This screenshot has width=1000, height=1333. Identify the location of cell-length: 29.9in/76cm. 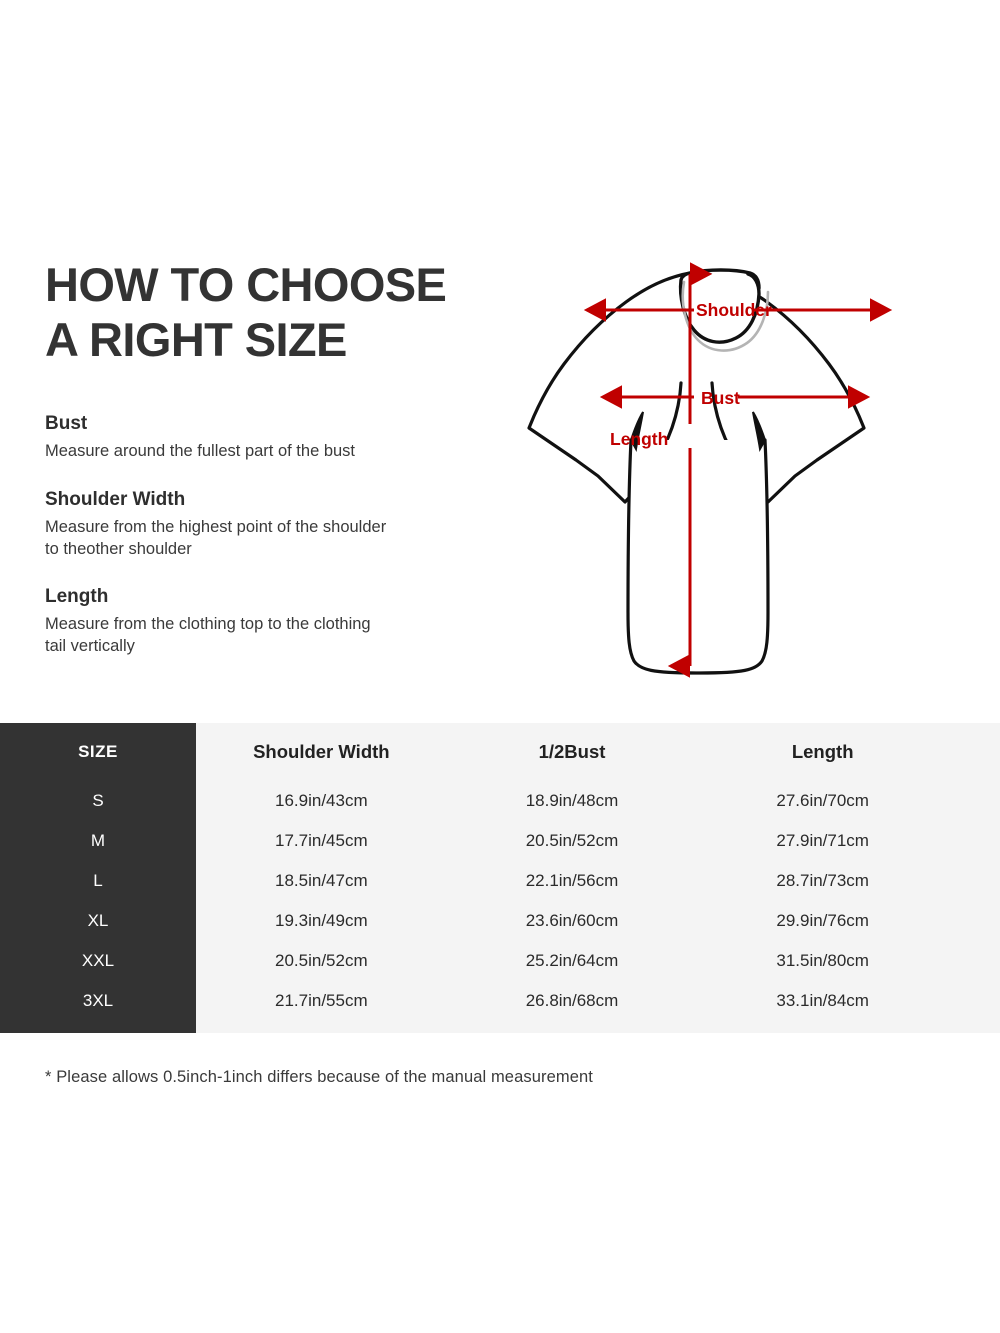
(822, 920).